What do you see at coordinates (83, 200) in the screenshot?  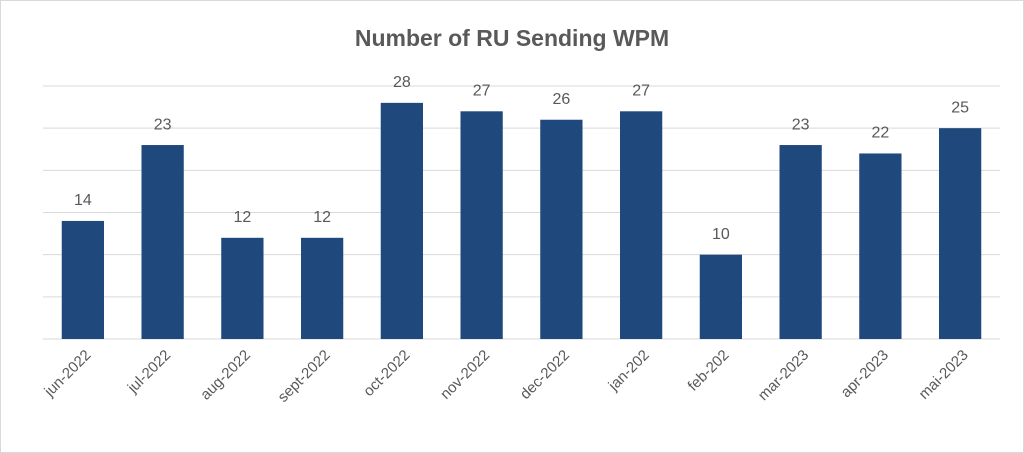 I see `value-label: 14` at bounding box center [83, 200].